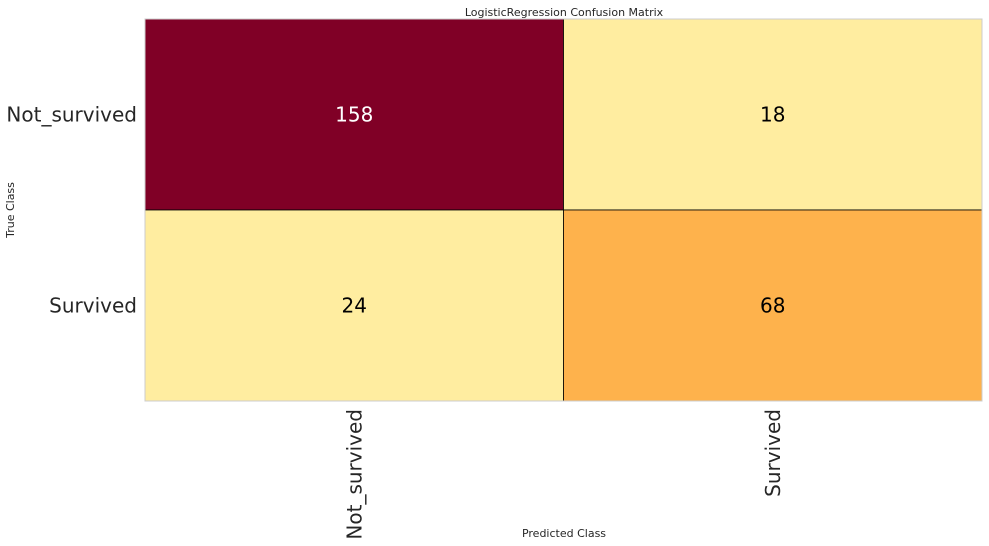  Describe the element at coordinates (772, 115) in the screenshot. I see `cell-value-0-1: 18` at that location.